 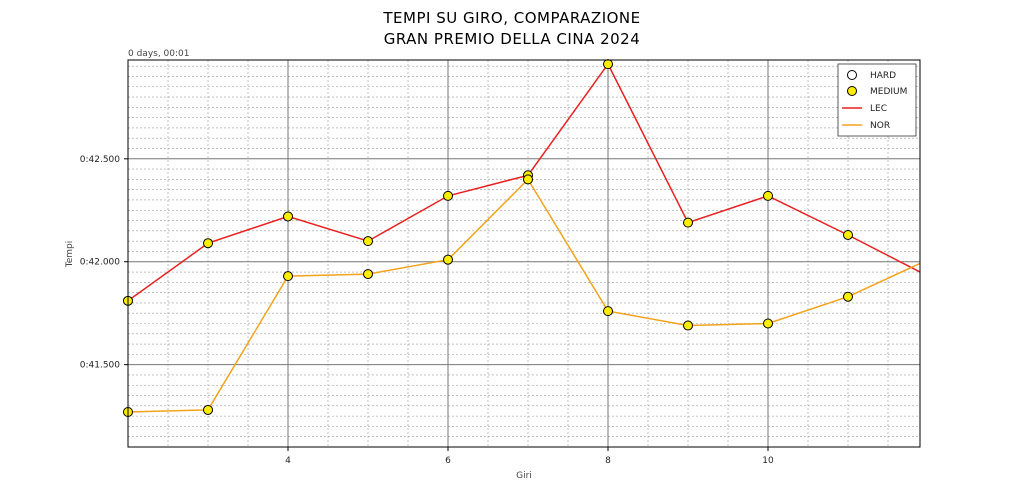 I want to click on x-tick-label: 4, so click(x=288, y=461).